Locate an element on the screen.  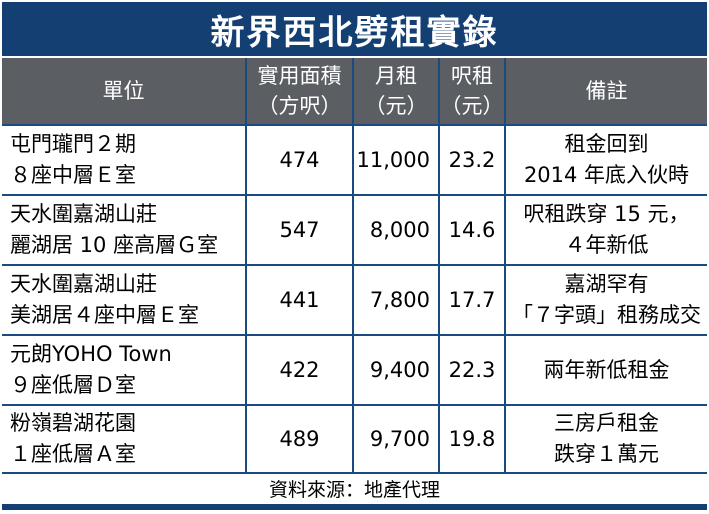
table-bottom-border is located at coordinates (354, 473).